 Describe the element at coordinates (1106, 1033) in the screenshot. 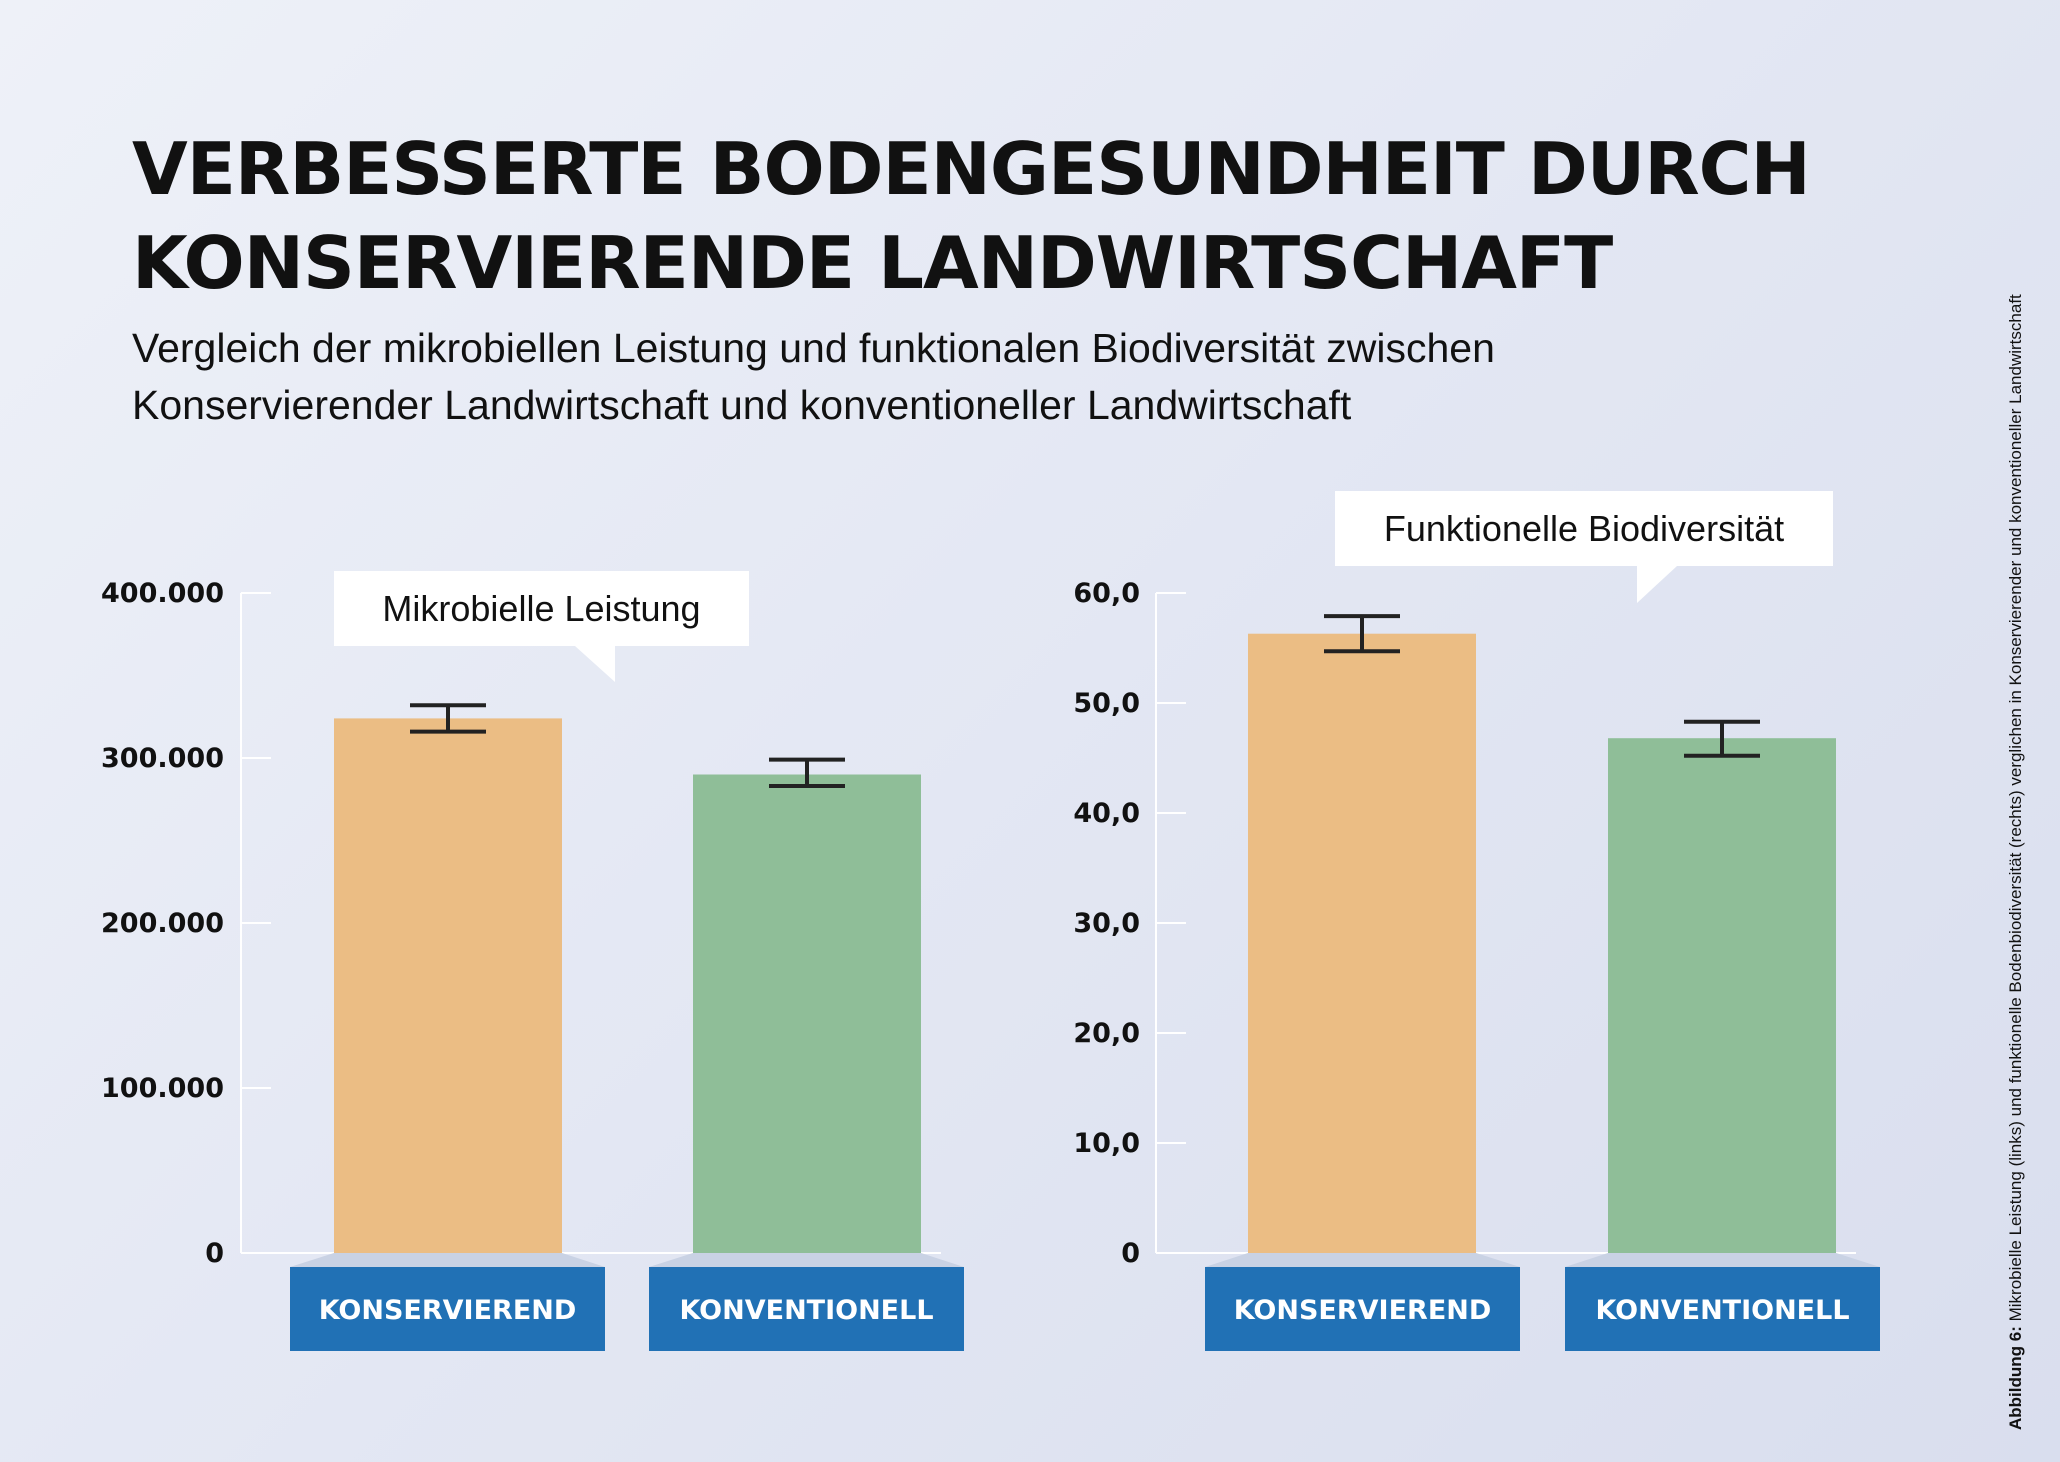

I see `y-tick-label: 20,0` at that location.